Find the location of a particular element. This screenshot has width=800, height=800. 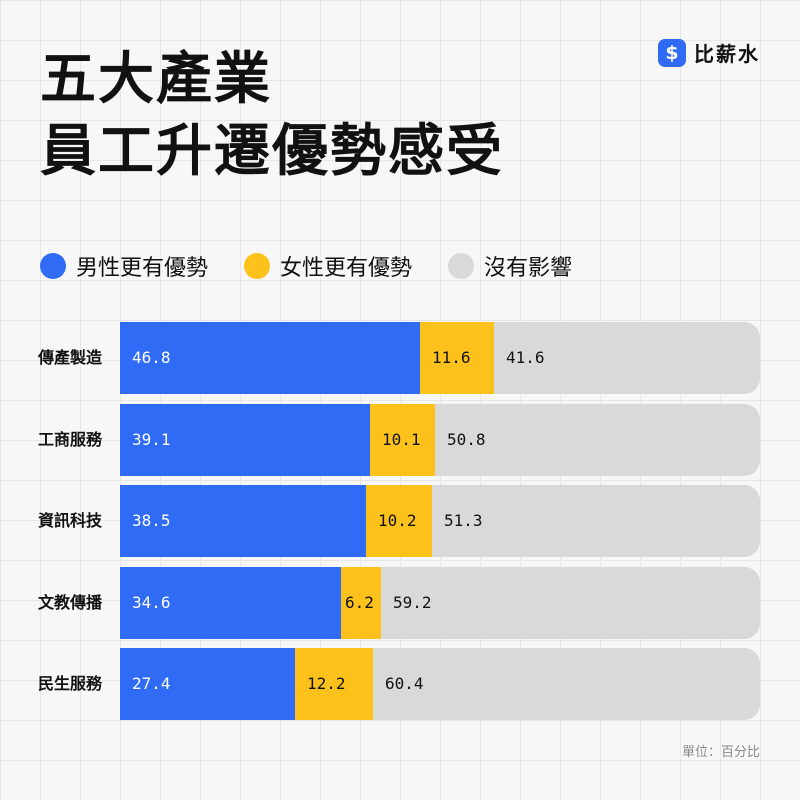

data-label: 12.2 is located at coordinates (326, 683).